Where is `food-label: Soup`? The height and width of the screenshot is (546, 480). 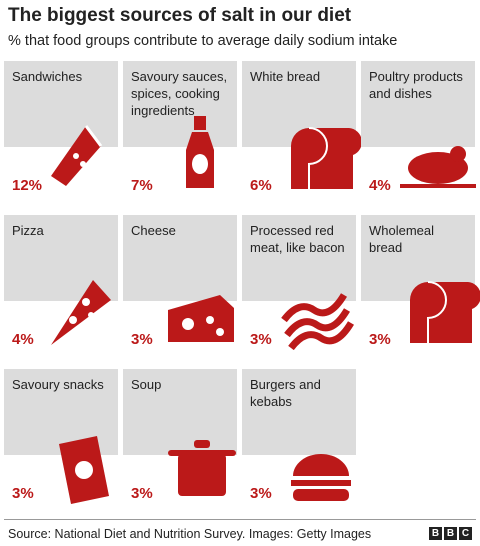 food-label: Soup is located at coordinates (146, 384).